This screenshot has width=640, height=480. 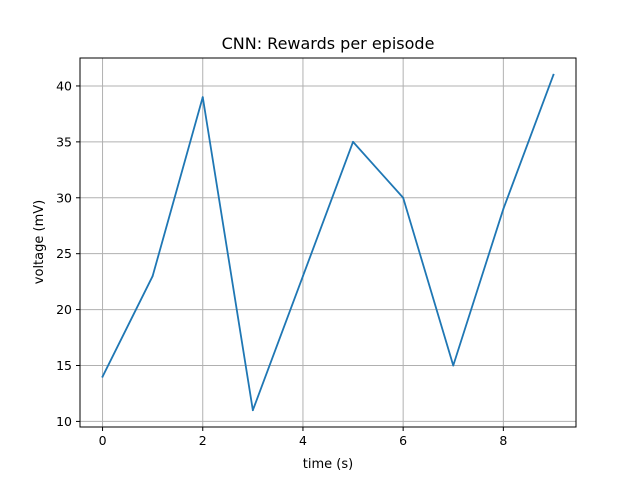 What do you see at coordinates (64, 253) in the screenshot?
I see `y-tick-label: 25` at bounding box center [64, 253].